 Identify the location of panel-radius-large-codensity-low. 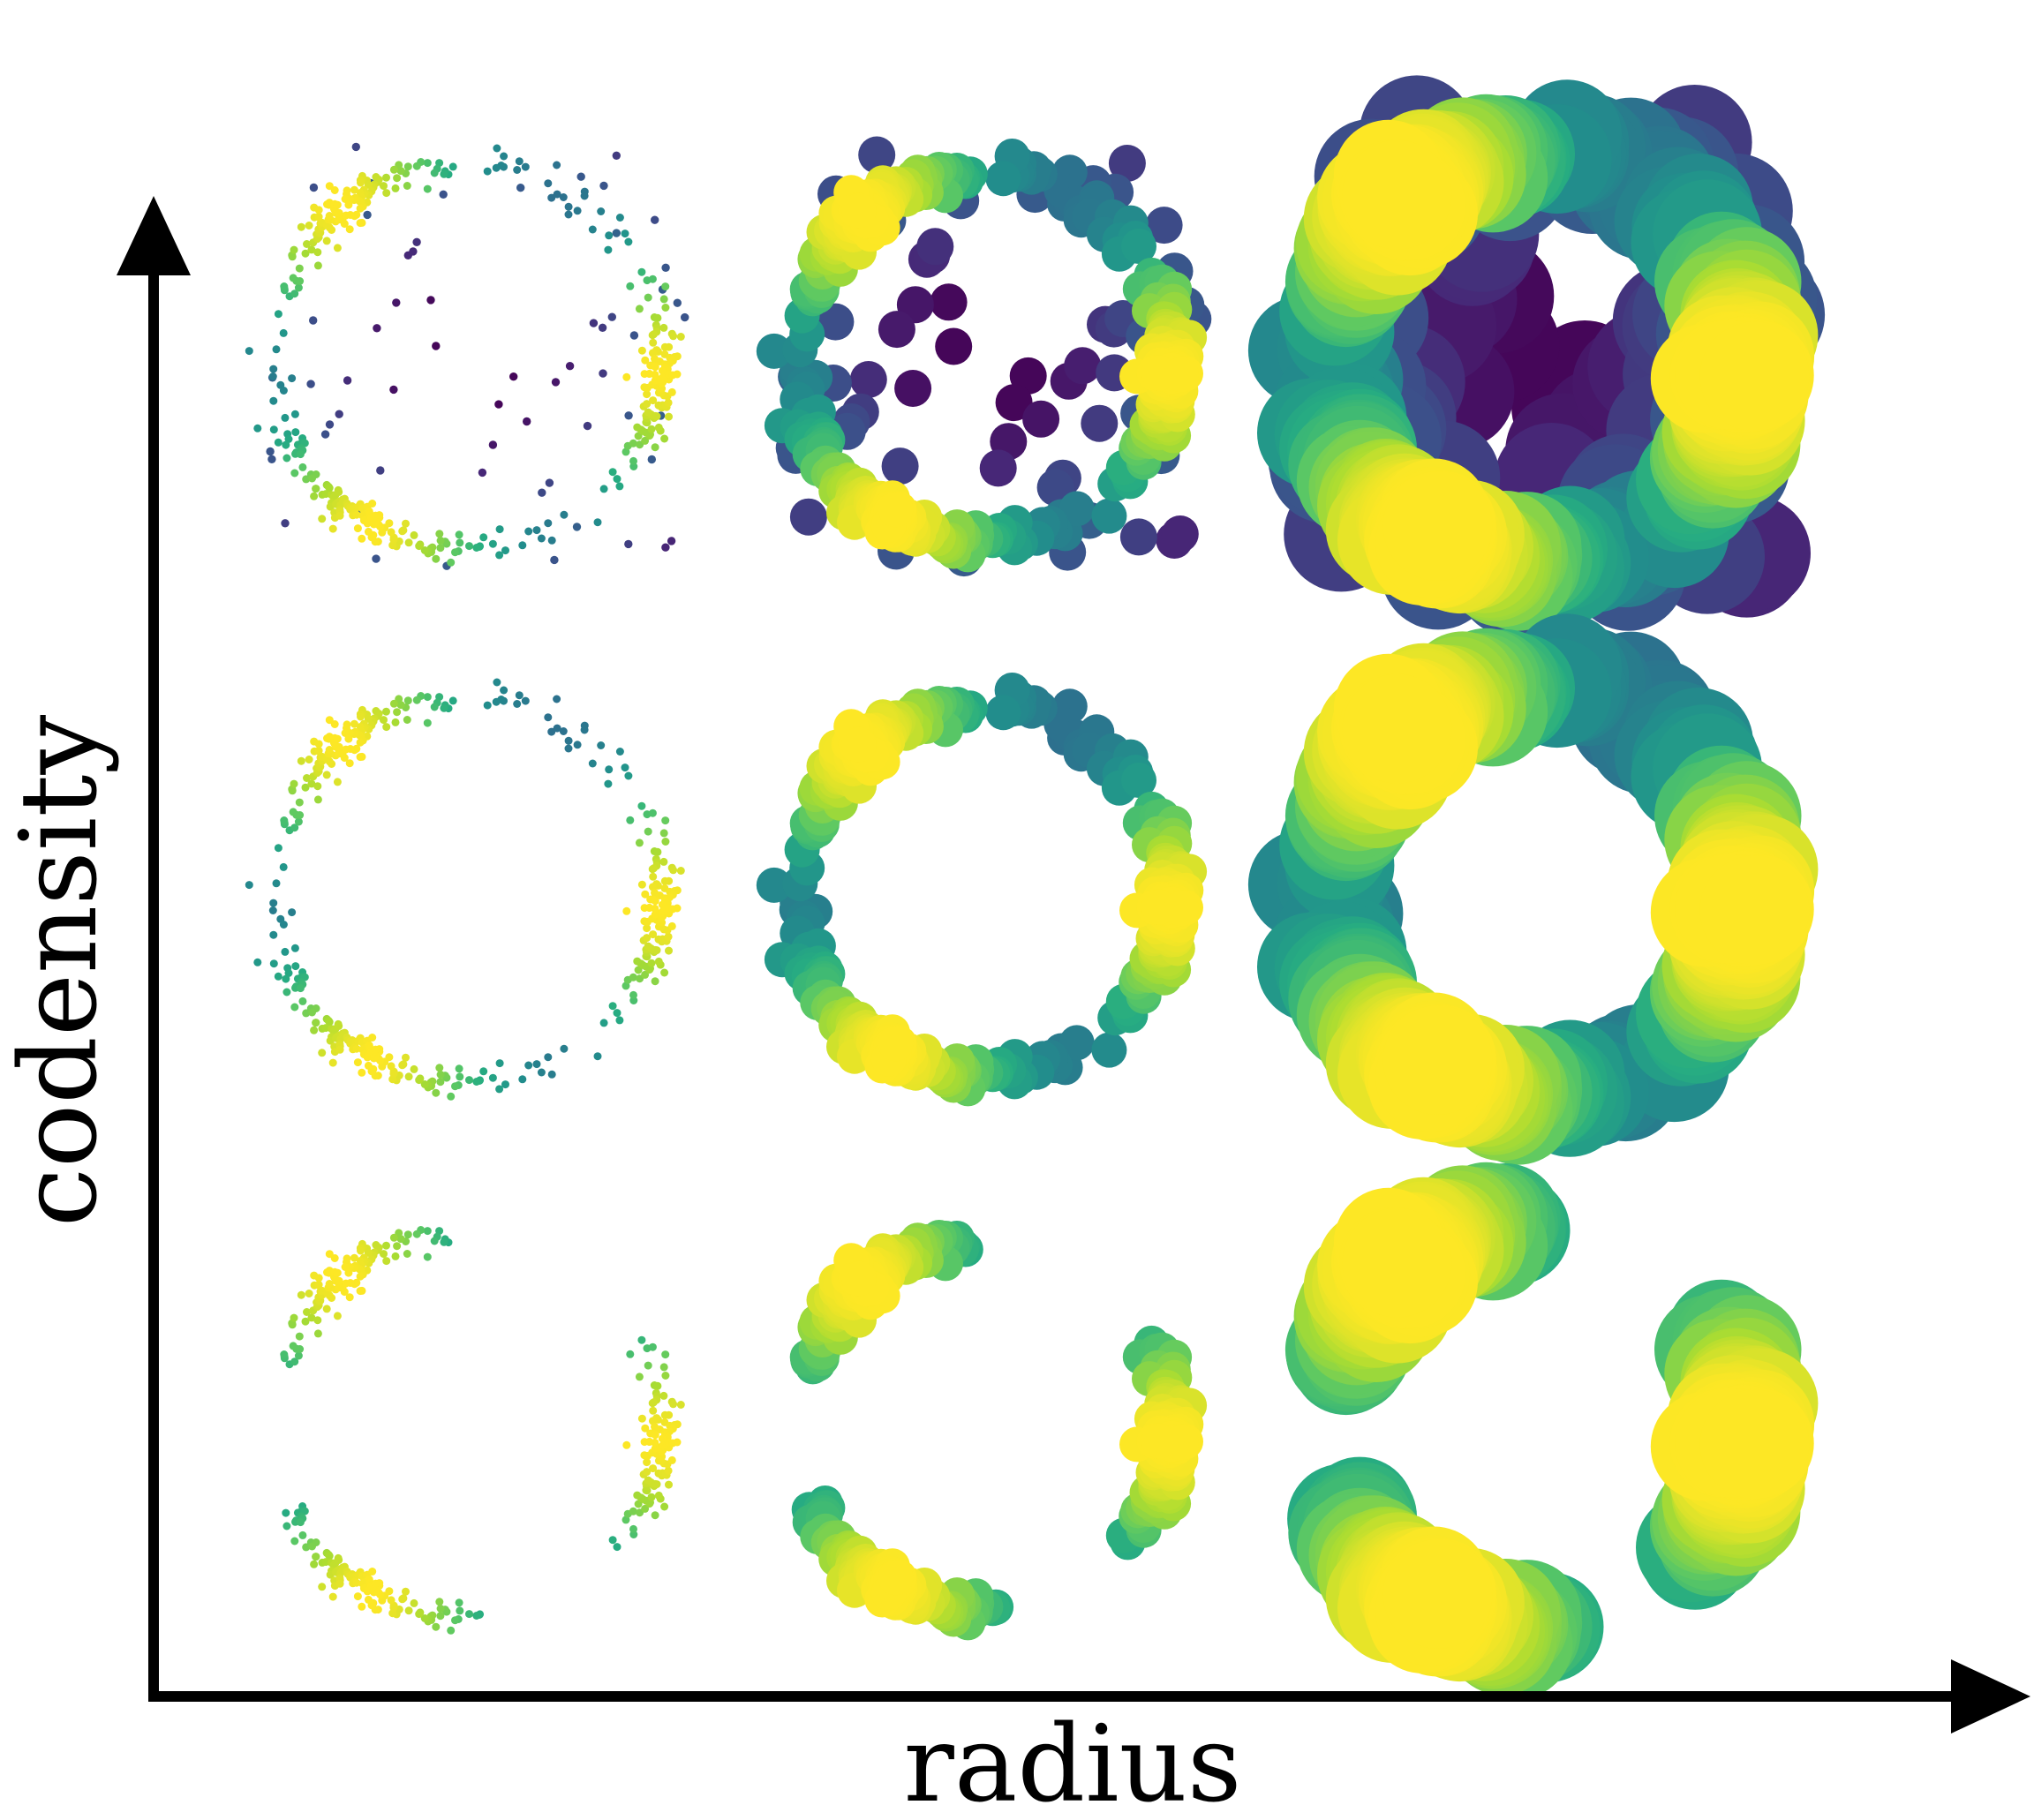
(1551, 1430).